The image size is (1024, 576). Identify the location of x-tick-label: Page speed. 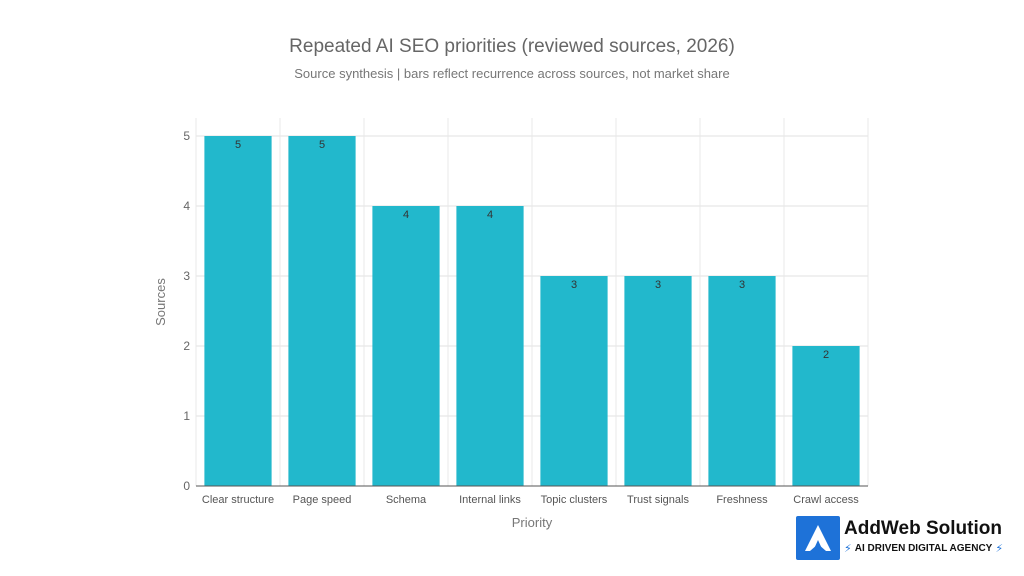
(322, 500).